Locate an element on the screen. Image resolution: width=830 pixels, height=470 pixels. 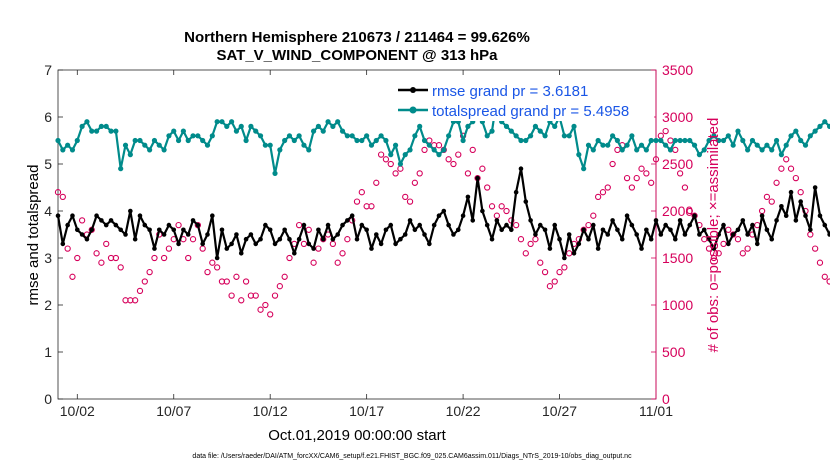
legend-spread-label: totalspread grand pr = 5.4958 is located at coordinates (530, 111).